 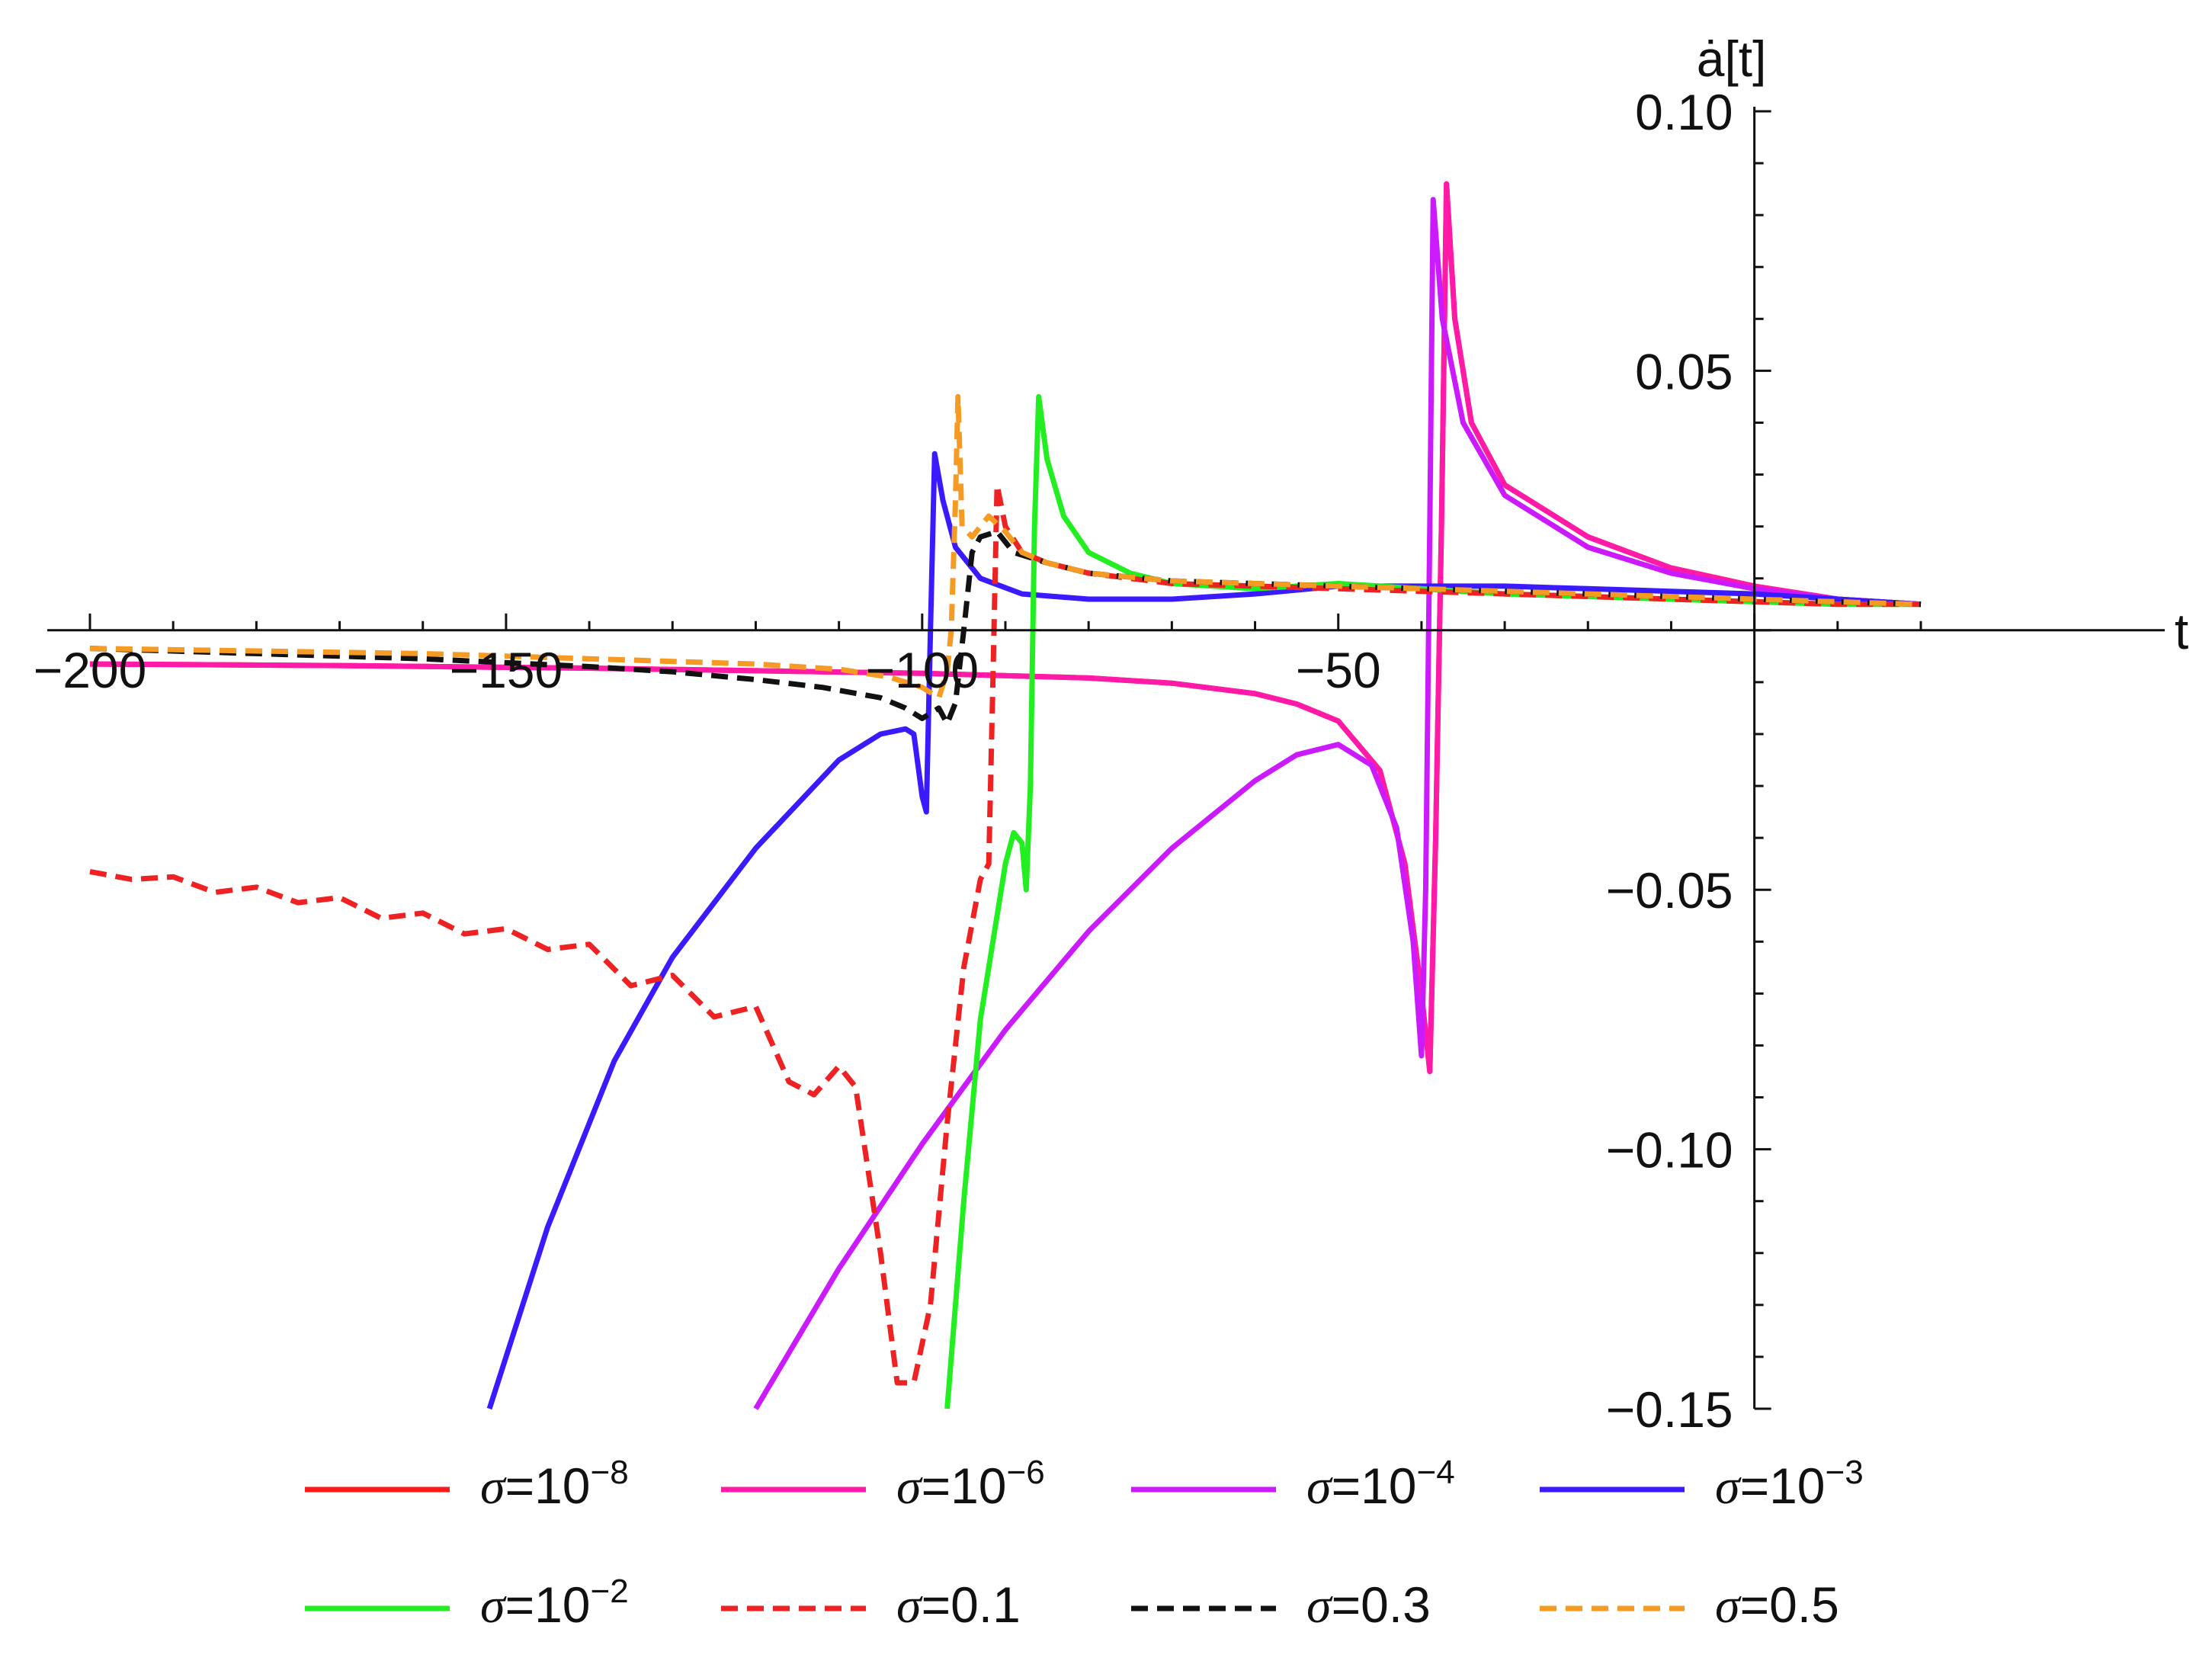 What do you see at coordinates (1669, 1151) in the screenshot?
I see `y-tick-label: −0.10` at bounding box center [1669, 1151].